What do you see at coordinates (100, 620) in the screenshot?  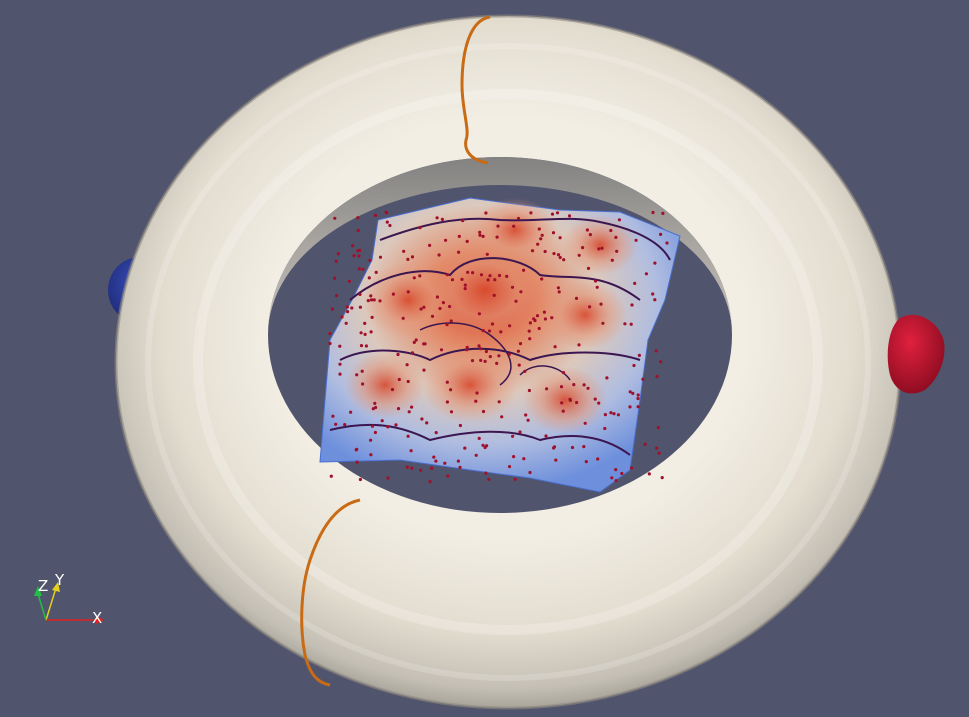 I see `x-axis-arrow` at bounding box center [100, 620].